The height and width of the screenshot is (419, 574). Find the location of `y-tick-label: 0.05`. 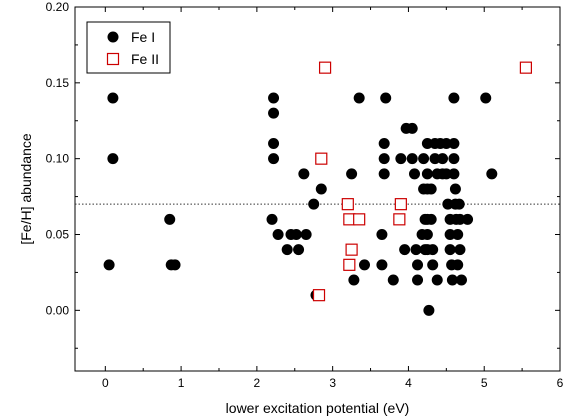

y-tick-label: 0.05 is located at coordinates (58, 235).